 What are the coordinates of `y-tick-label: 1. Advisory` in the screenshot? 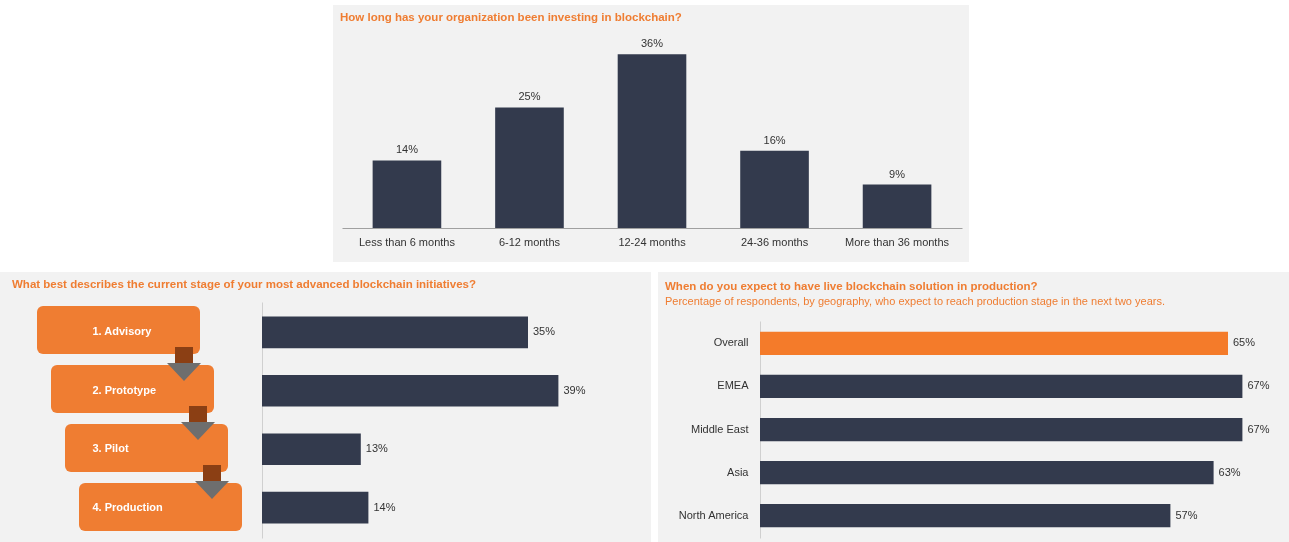 It's located at (122, 331).